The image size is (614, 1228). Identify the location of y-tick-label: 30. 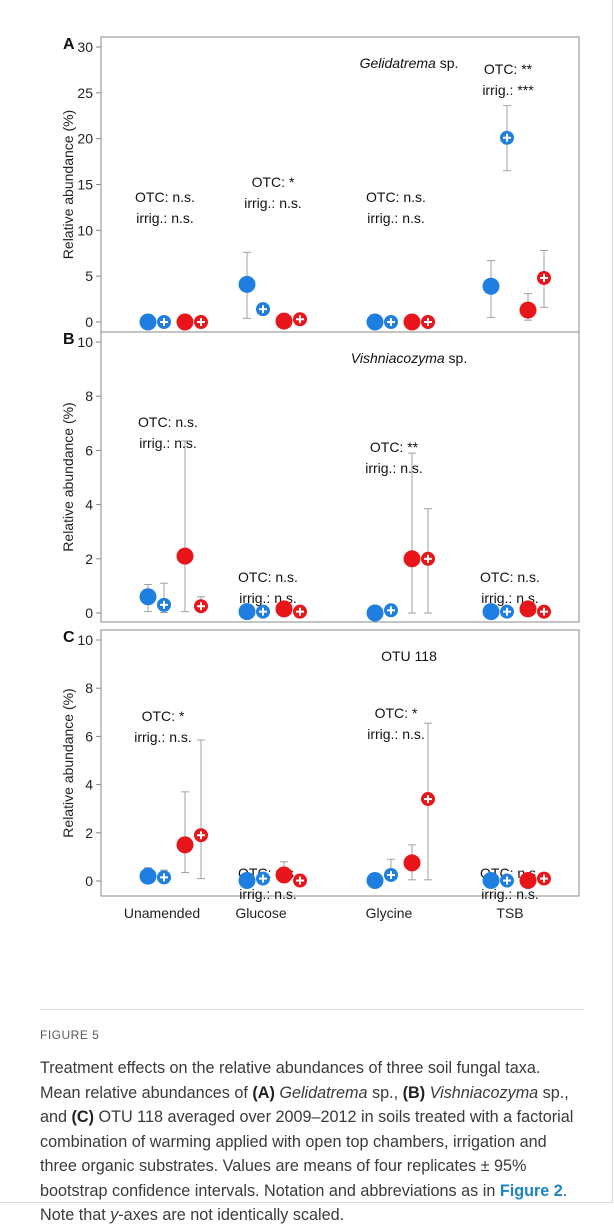
(85, 47).